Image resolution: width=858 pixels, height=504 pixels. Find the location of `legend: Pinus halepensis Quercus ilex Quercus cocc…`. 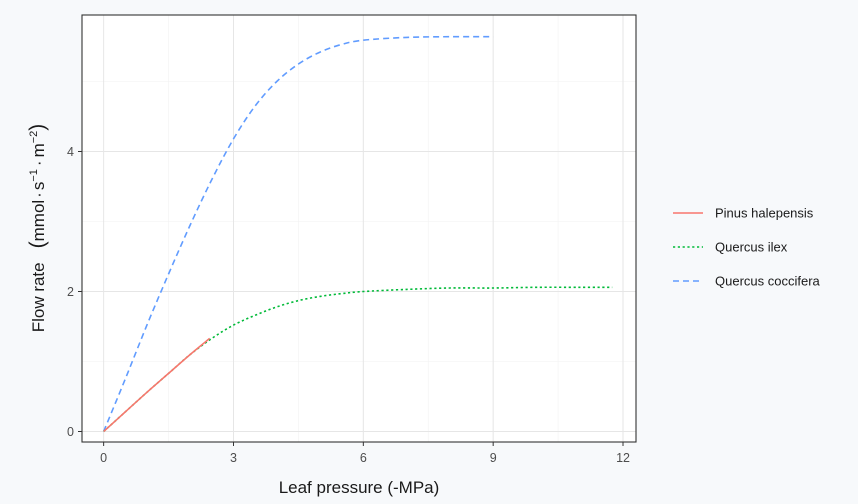

legend: Pinus halepensis Quercus ilex Quercus cocc… is located at coordinates (747, 247).